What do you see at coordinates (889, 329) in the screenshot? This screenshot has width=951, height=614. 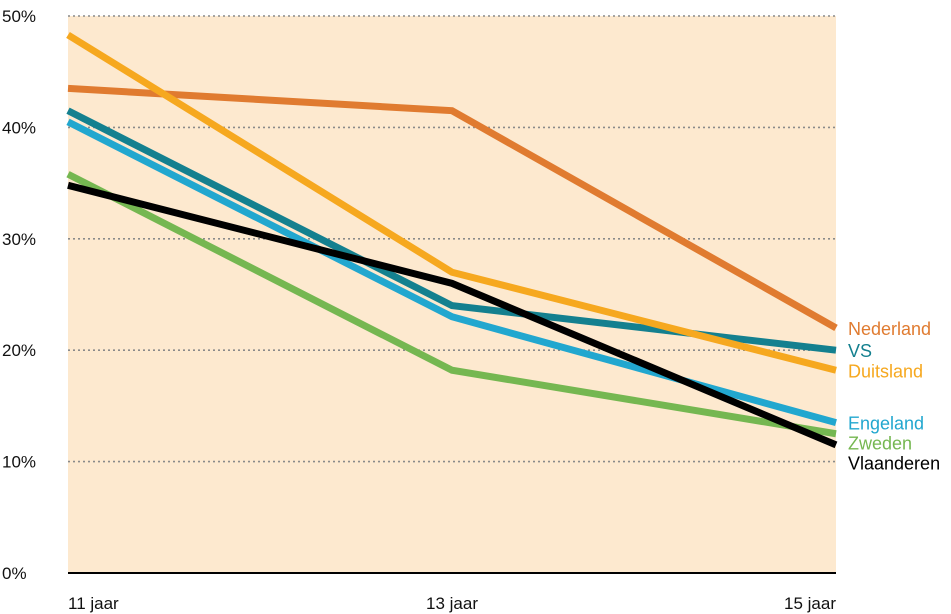 I see `series-label: Nederland` at bounding box center [889, 329].